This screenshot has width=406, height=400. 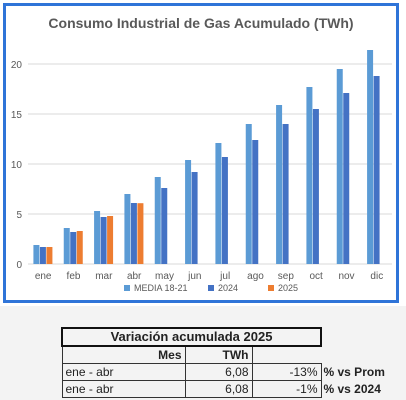 What do you see at coordinates (354, 389) in the screenshot?
I see `row-label: % vs 2024` at bounding box center [354, 389].